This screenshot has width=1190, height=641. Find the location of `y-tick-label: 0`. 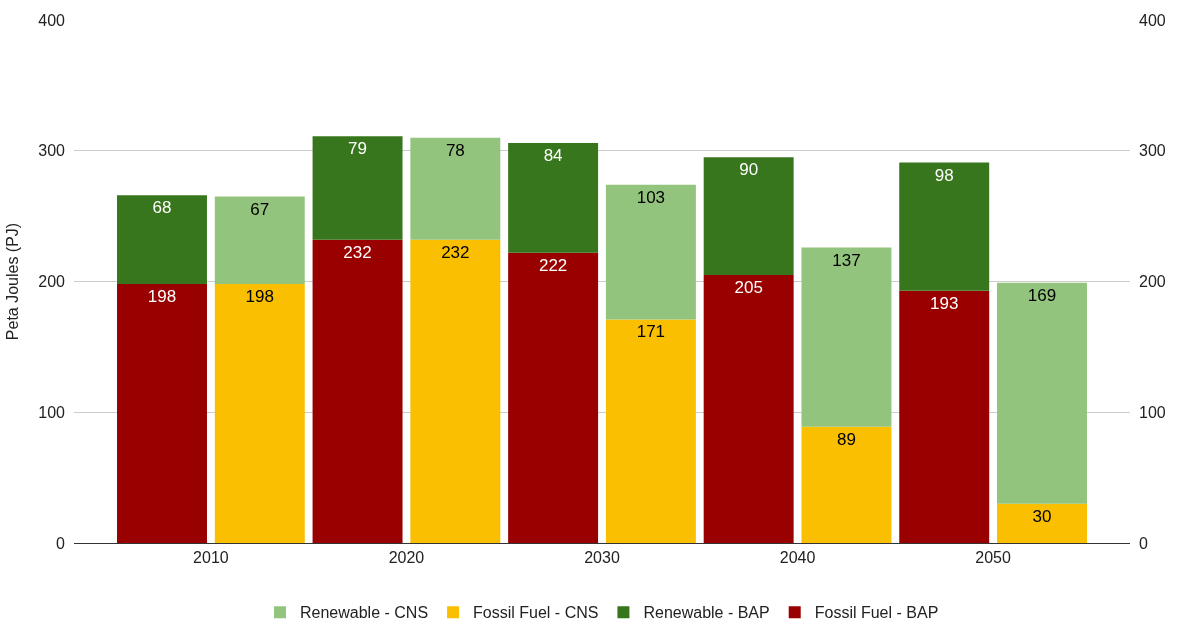

y-tick-label: 0 is located at coordinates (61, 543).